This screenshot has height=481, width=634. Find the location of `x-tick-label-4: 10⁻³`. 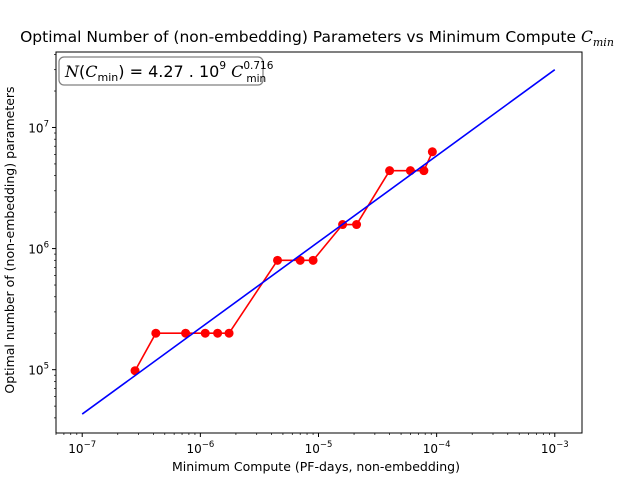

x-tick-label-4: 10⁻³ is located at coordinates (555, 448).